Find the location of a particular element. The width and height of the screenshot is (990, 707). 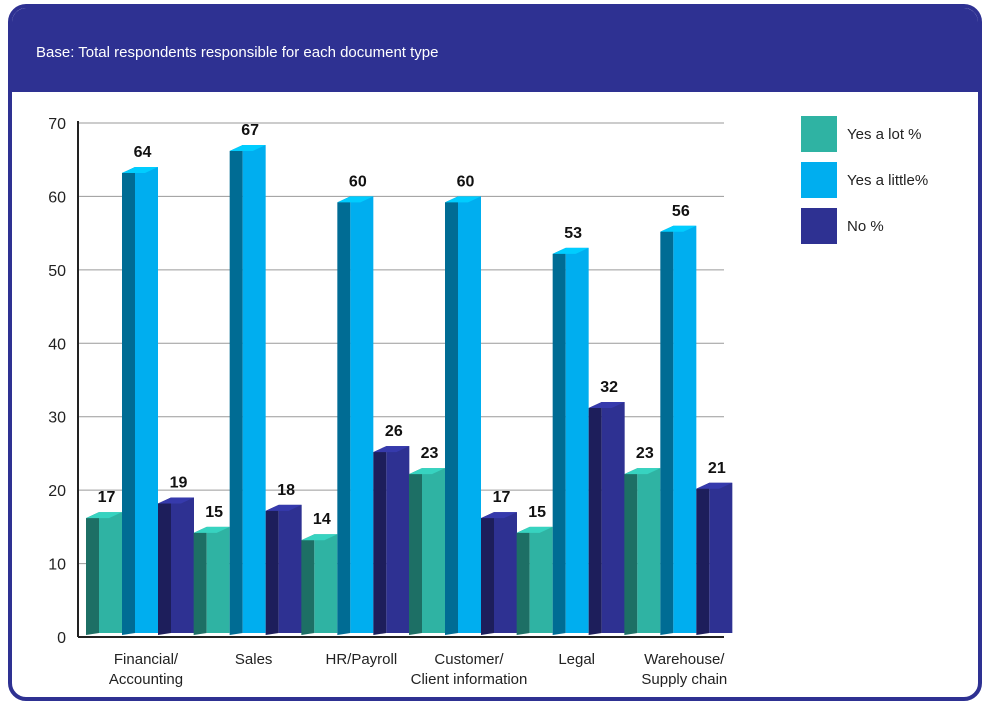

y-tick-label: 40 is located at coordinates (57, 344).